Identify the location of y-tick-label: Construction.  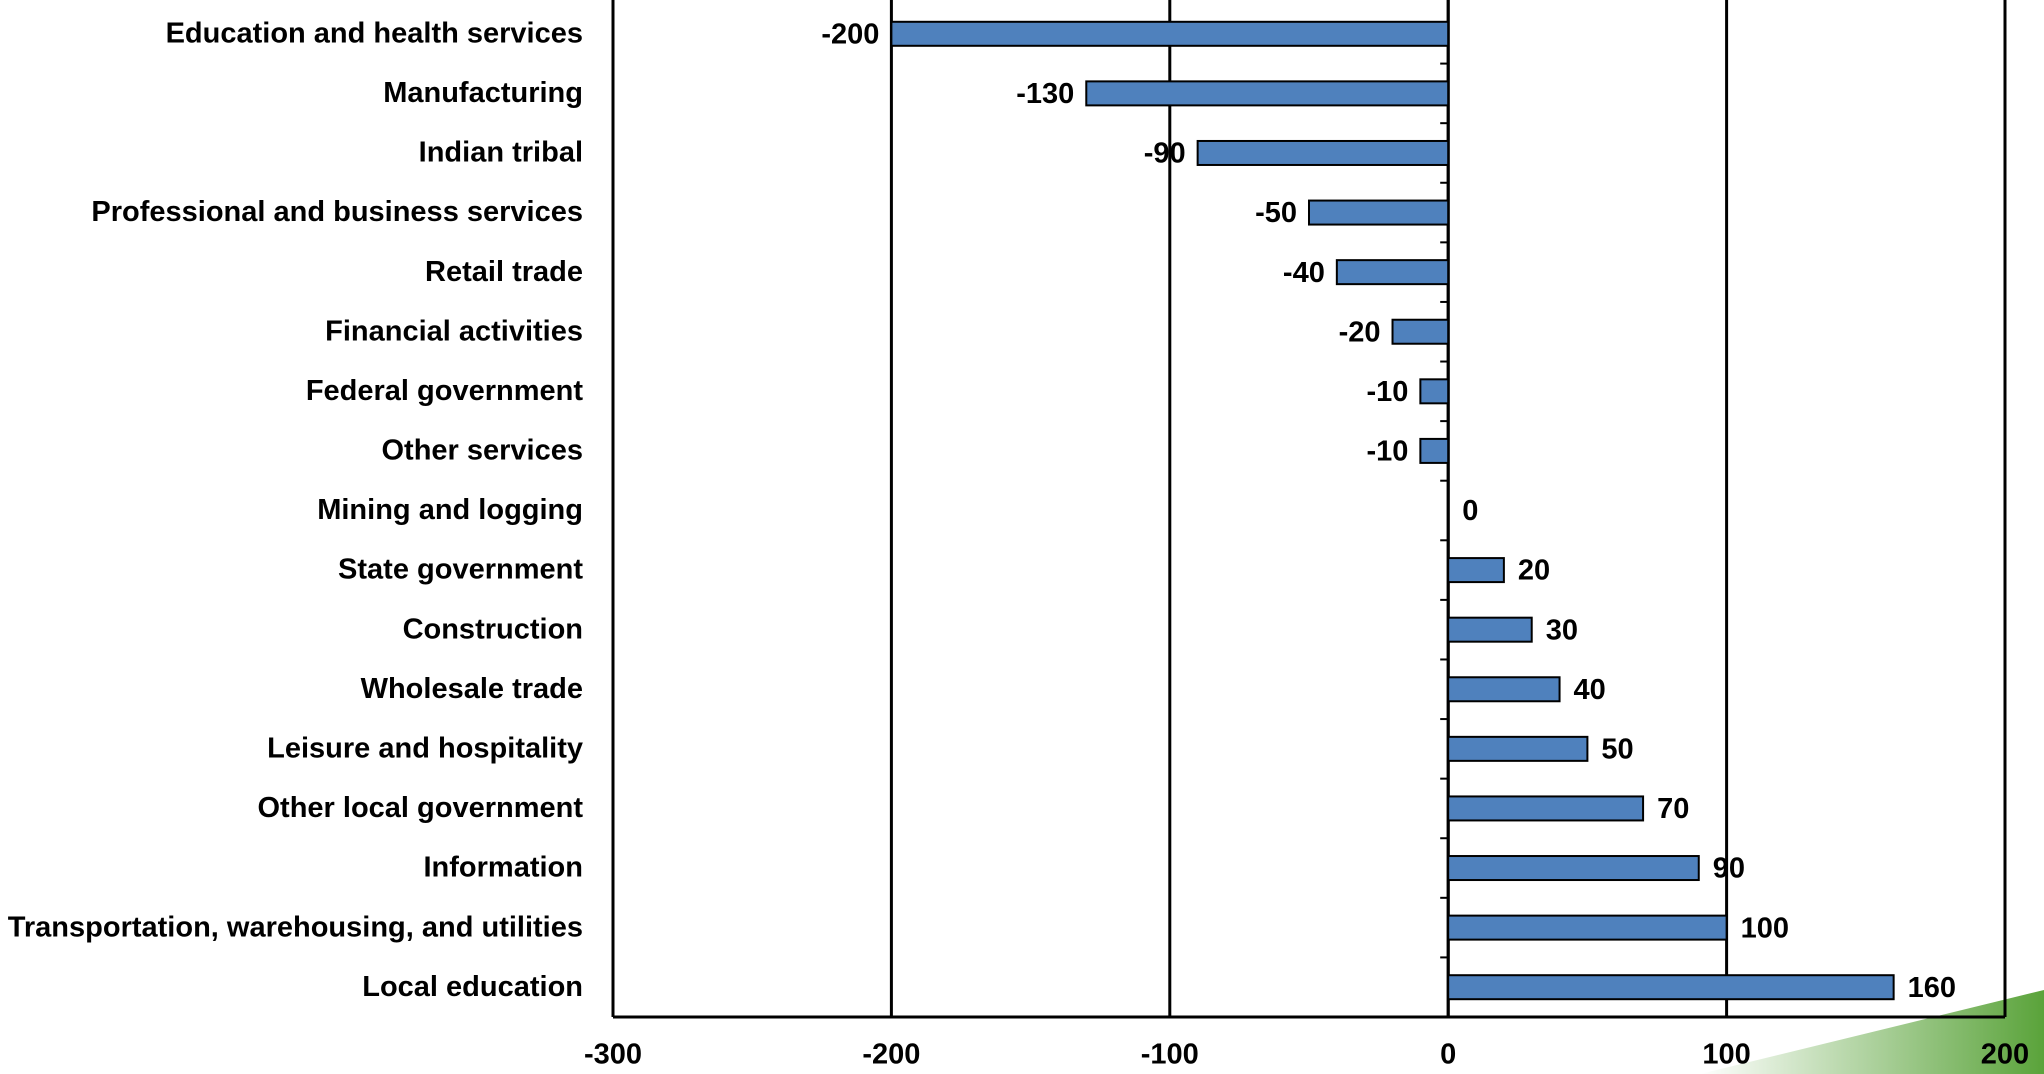
(493, 629).